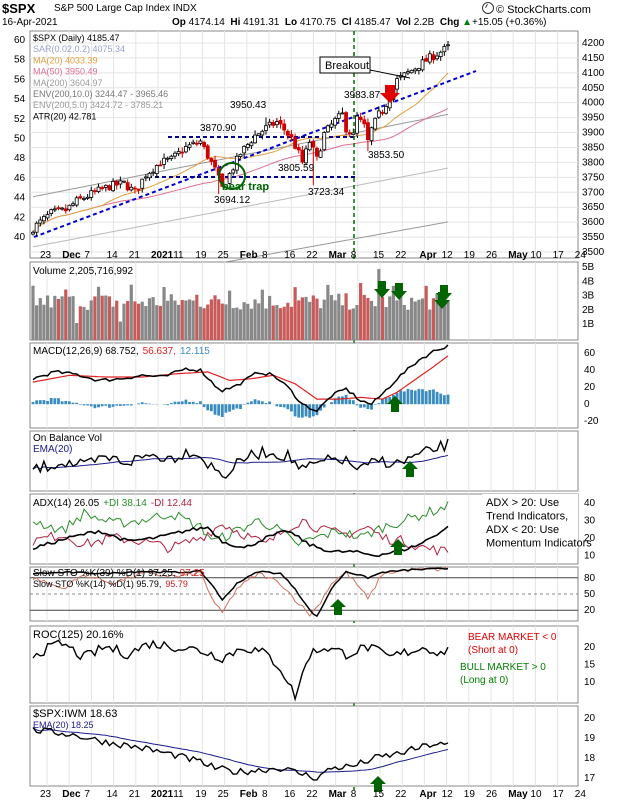 This screenshot has height=800, width=620. What do you see at coordinates (20, 237) in the screenshot?
I see `price-tick-left: 40` at bounding box center [20, 237].